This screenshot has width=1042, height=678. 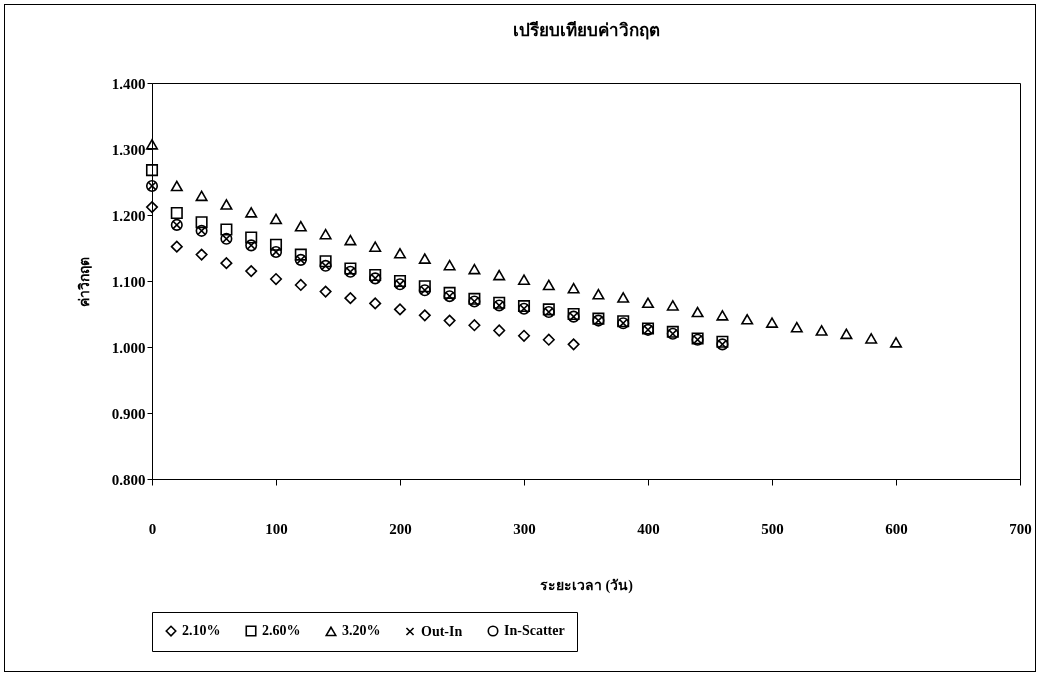 I want to click on chart-title: เปรียบเทียบค่าวิกฤต, so click(x=586, y=30).